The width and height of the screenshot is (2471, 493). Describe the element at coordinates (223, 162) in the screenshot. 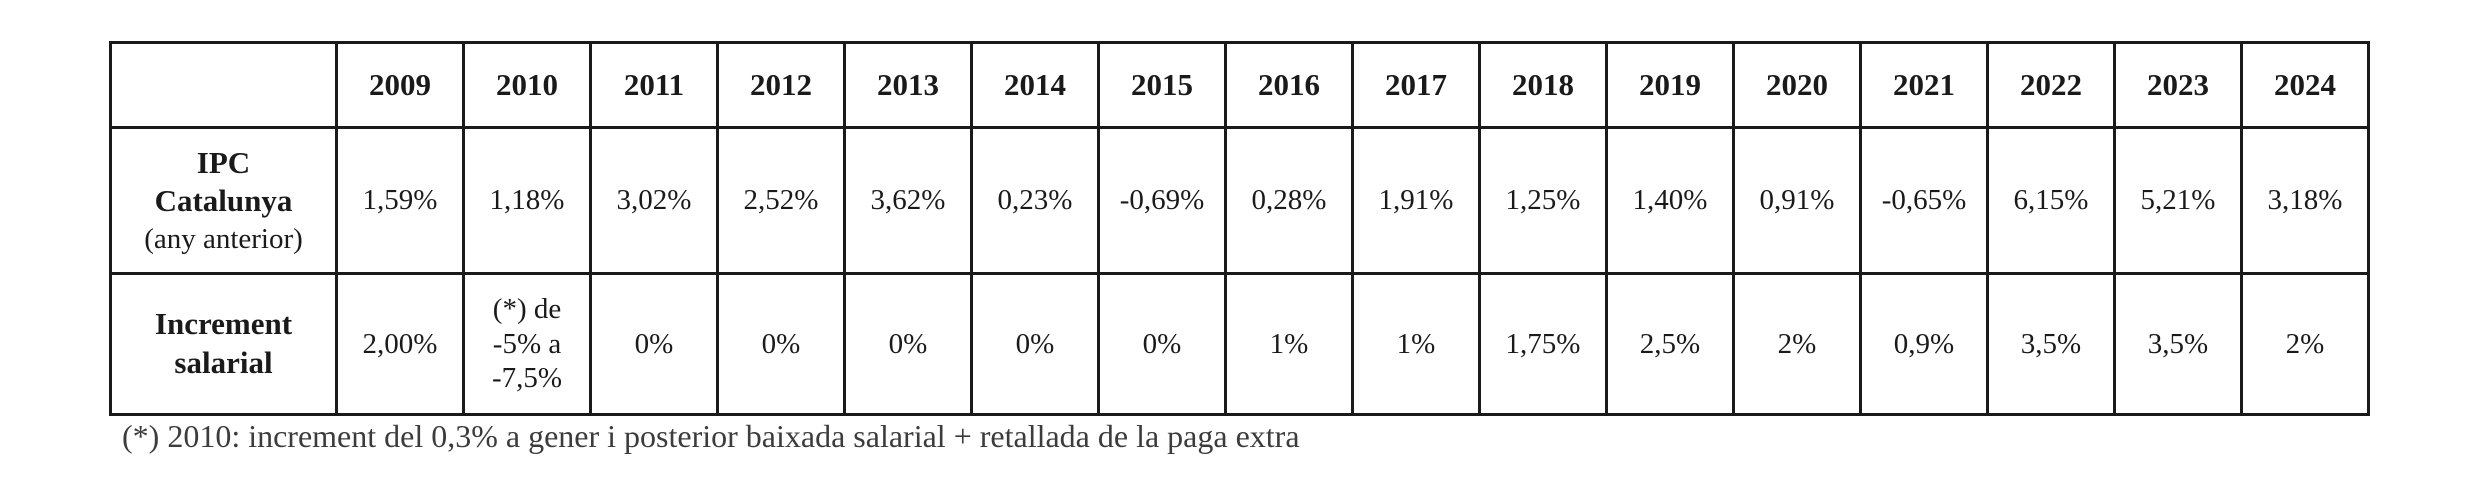

I see `ipc-label-line1: IPC` at that location.